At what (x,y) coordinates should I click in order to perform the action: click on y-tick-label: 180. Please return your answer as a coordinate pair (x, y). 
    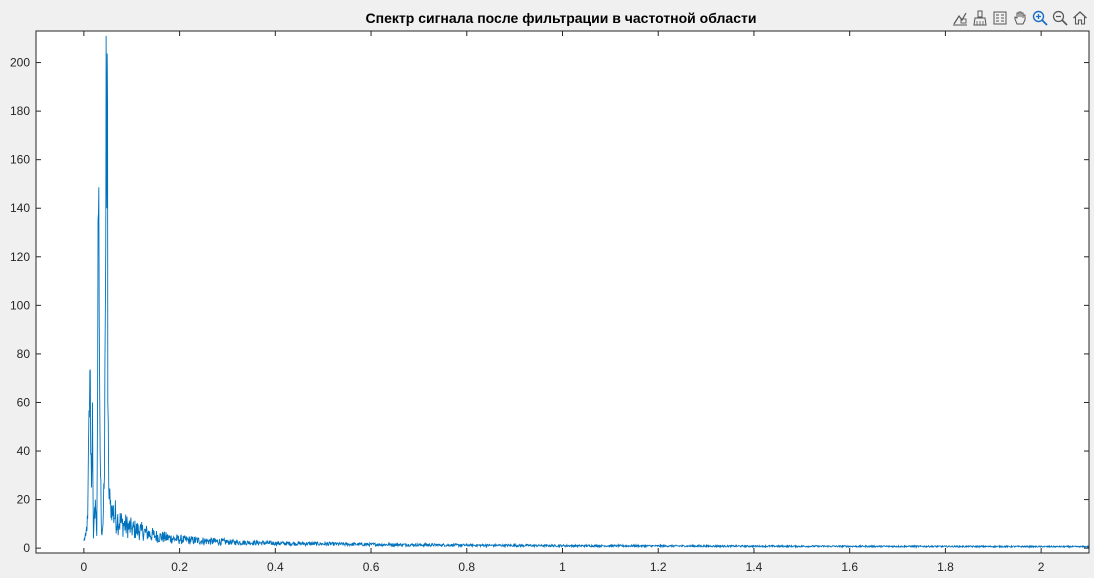
    Looking at the image, I should click on (20, 111).